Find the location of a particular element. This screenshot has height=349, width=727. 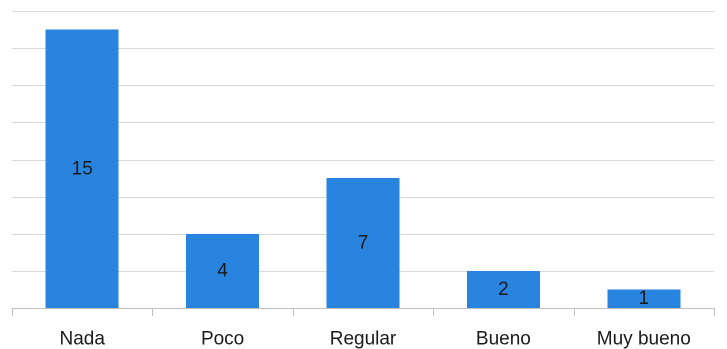

data-label: 1 is located at coordinates (644, 298).